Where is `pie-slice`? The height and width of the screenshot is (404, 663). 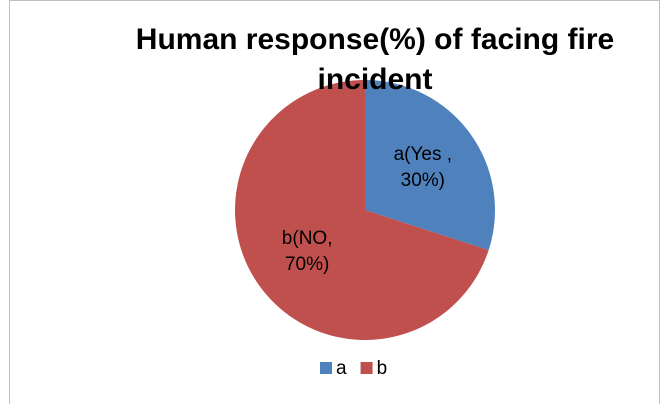
pie-slice is located at coordinates (430, 165).